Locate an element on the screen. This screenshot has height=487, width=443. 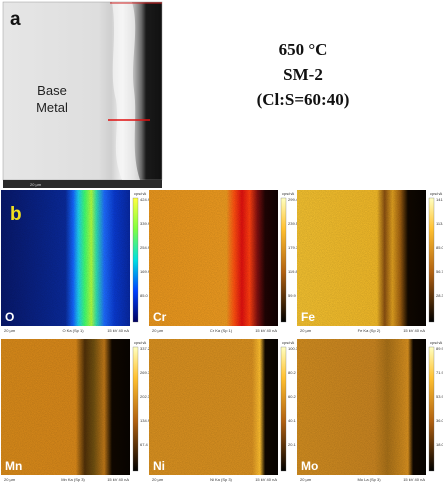
color-bar-tick: 339.9 is located at coordinates (145, 223).